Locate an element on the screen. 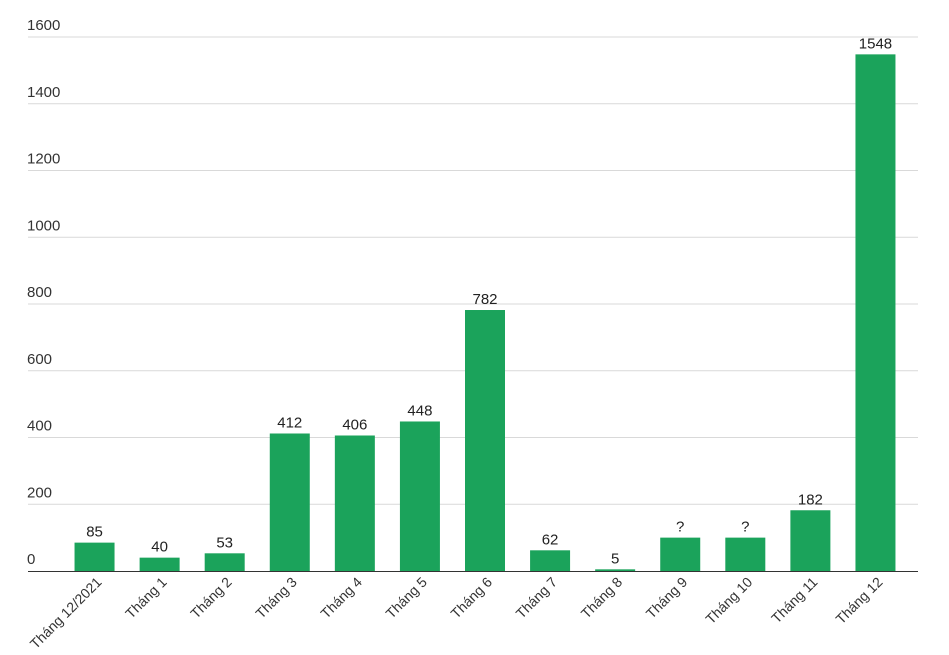 This screenshot has width=949, height=655. y-tick-label: 1000 is located at coordinates (43, 225).